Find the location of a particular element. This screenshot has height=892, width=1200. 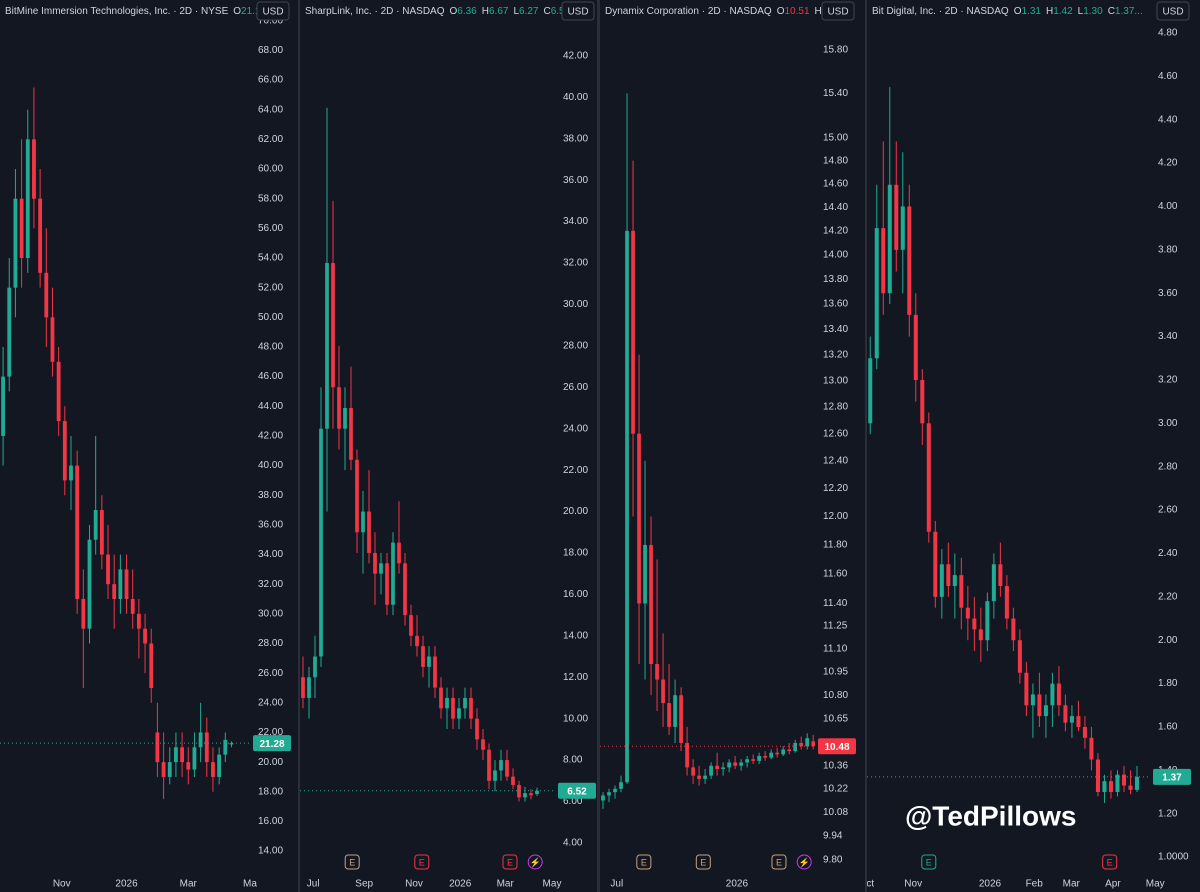

y-tick-label: 20.00 is located at coordinates (270, 762).